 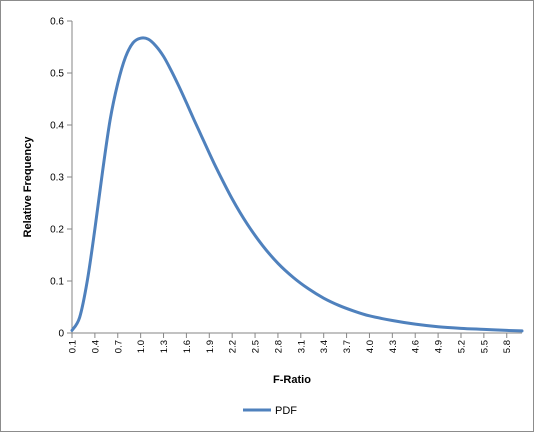 What do you see at coordinates (393, 346) in the screenshot?
I see `x-tick-label: 4.3` at bounding box center [393, 346].